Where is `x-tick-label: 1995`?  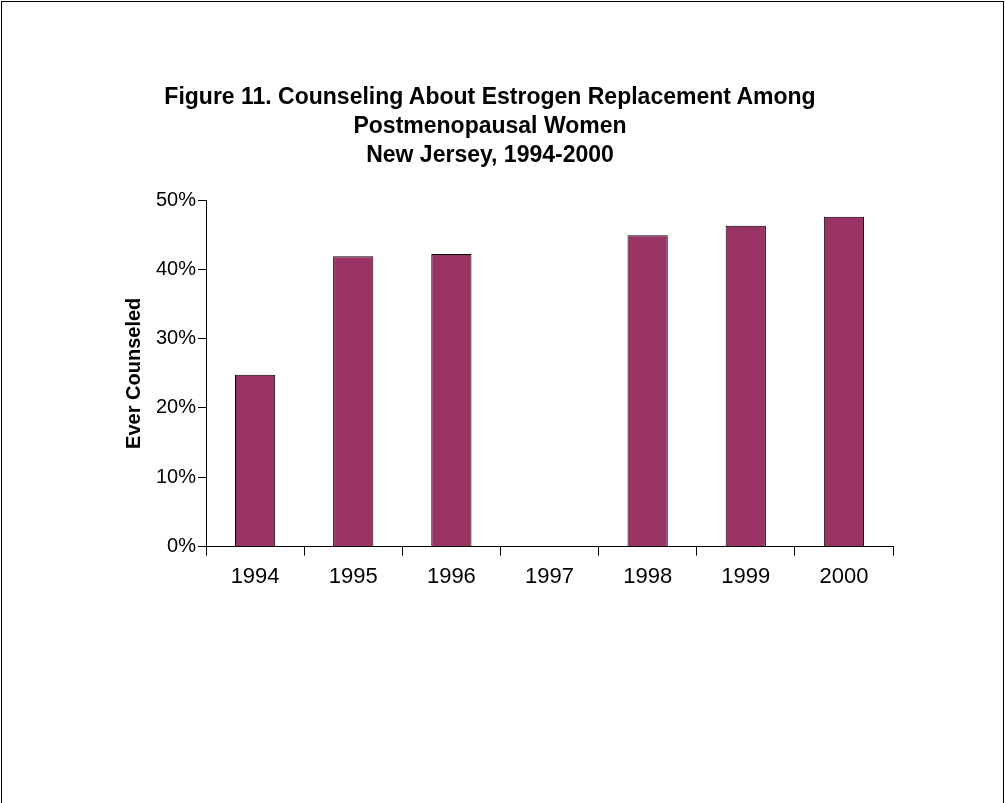 x-tick-label: 1995 is located at coordinates (353, 575).